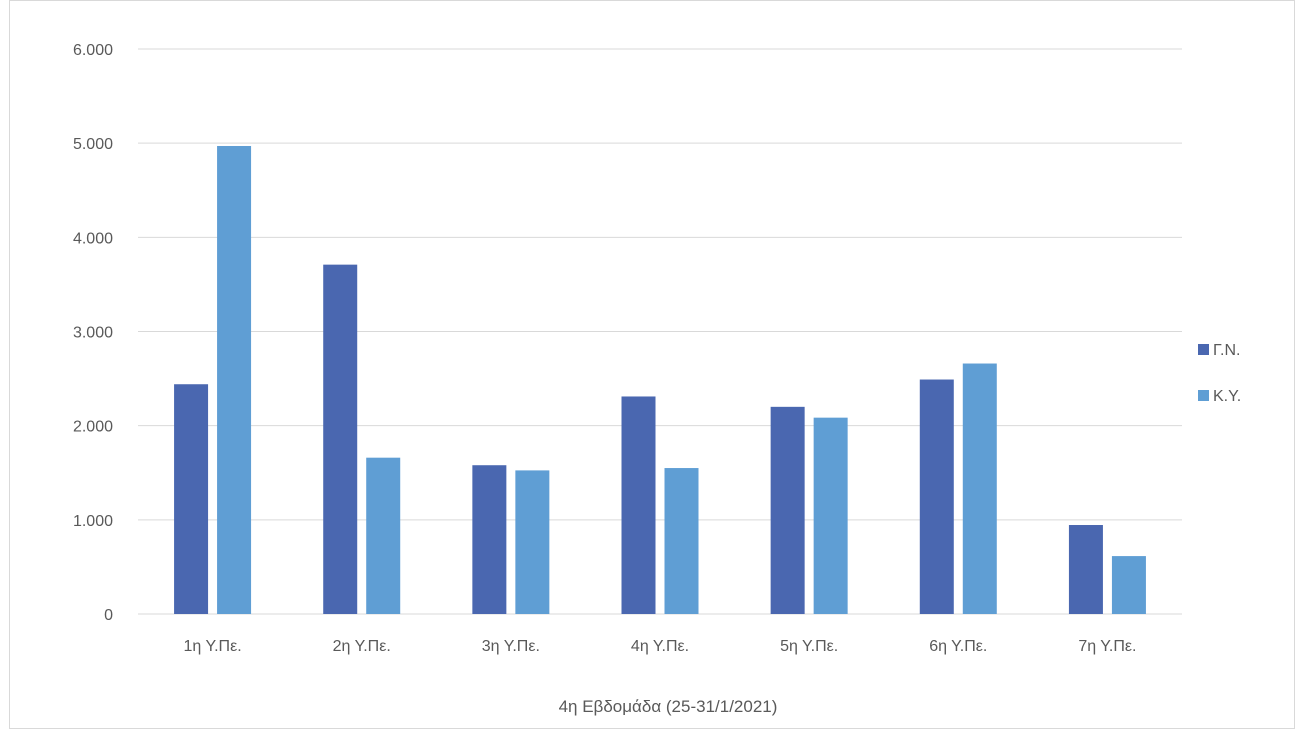 This screenshot has width=1295, height=729. I want to click on y-tick-label: 4.000, so click(93, 238).